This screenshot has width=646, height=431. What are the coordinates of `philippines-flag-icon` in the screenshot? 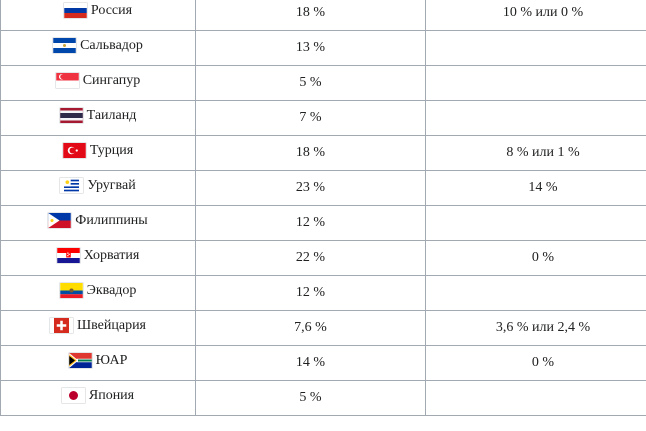 It's located at (60, 221).